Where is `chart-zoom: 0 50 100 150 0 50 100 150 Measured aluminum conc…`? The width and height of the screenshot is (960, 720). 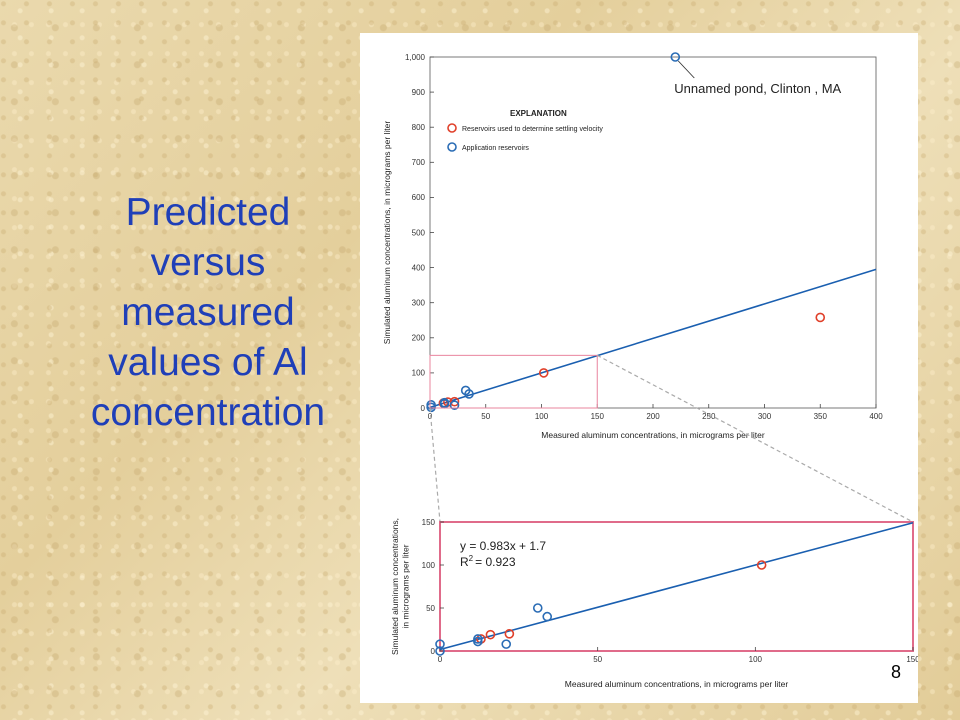 chart-zoom: 0 50 100 150 0 50 100 150 Measured aluminum conc… is located at coordinates (654, 603).